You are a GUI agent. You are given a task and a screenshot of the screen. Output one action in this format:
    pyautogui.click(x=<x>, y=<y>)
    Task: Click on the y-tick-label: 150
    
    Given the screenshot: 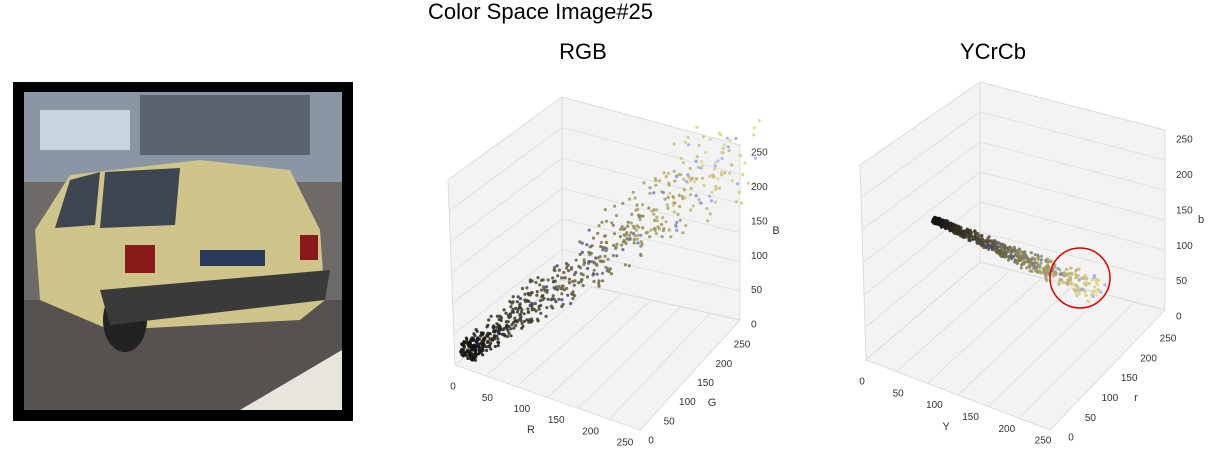 What is the action you would take?
    pyautogui.click(x=1129, y=378)
    